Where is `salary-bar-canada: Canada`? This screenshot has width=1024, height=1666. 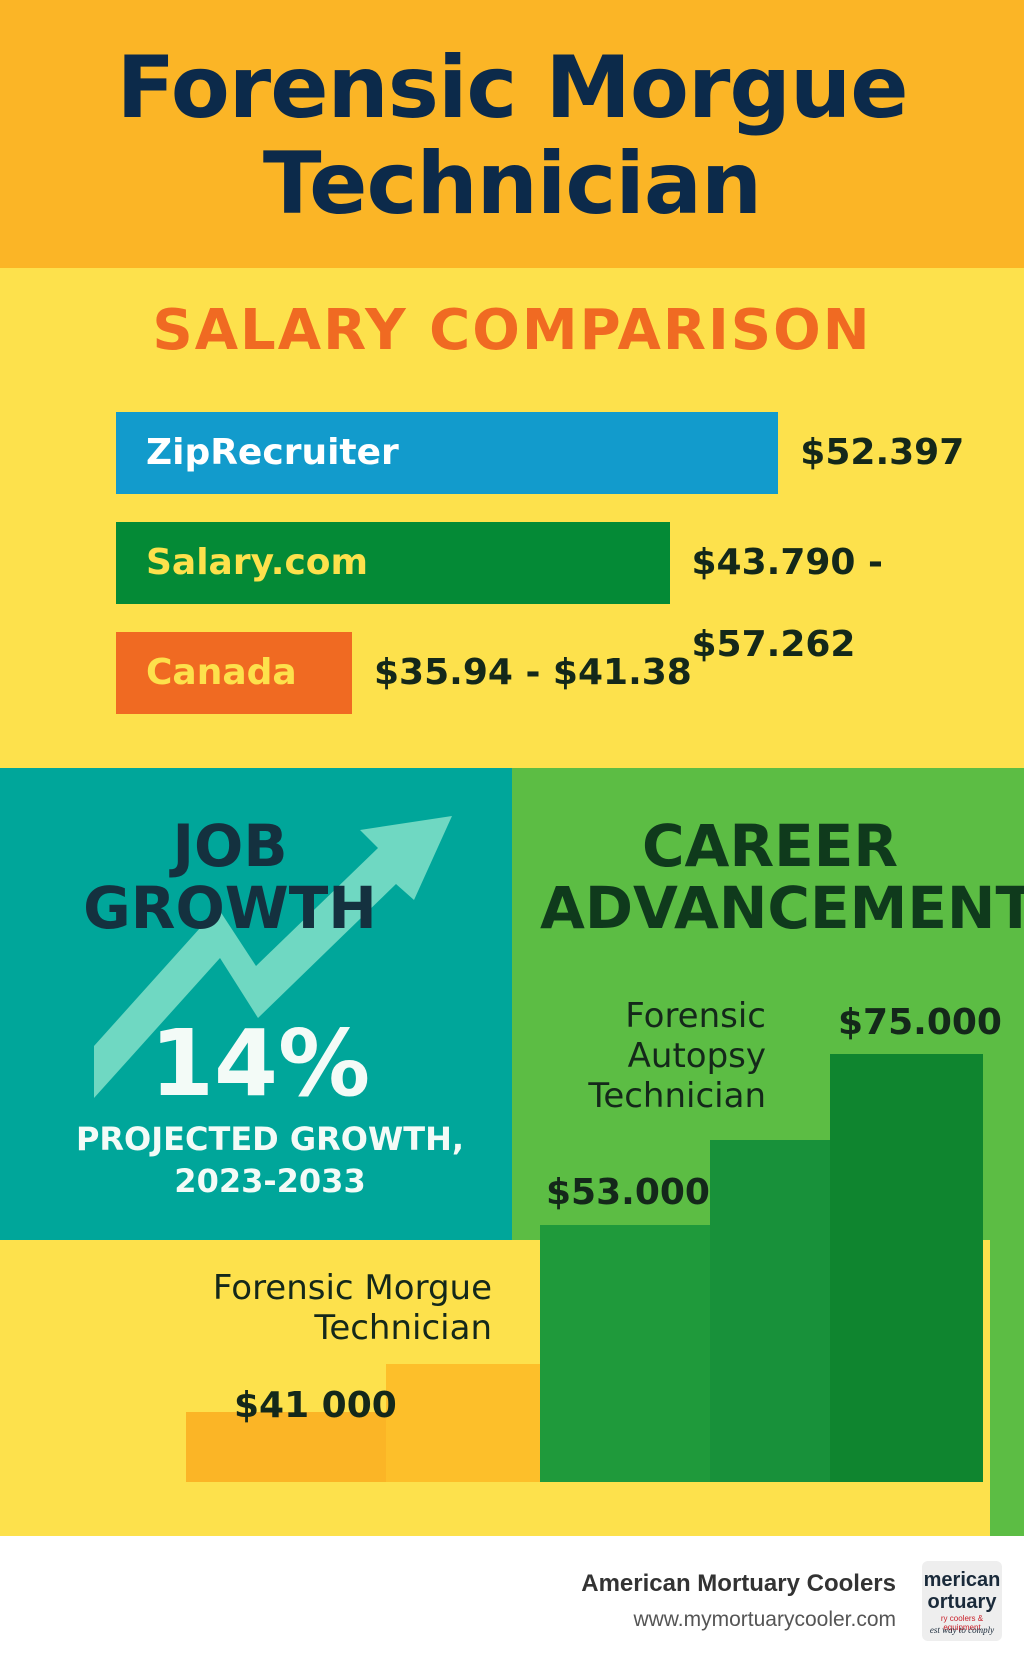 salary-bar-canada: Canada is located at coordinates (234, 673).